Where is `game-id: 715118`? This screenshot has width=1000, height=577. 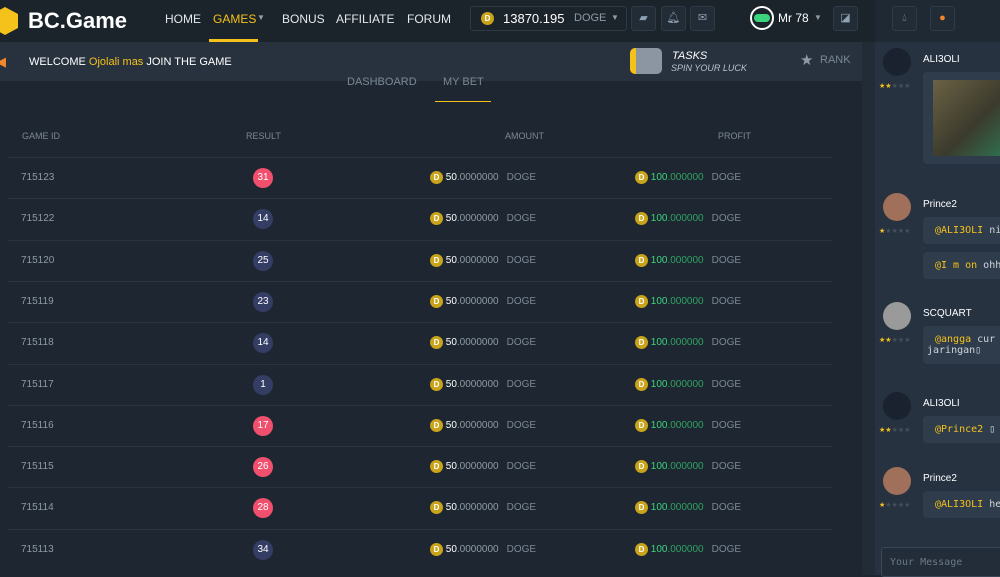 game-id: 715118 is located at coordinates (37, 343).